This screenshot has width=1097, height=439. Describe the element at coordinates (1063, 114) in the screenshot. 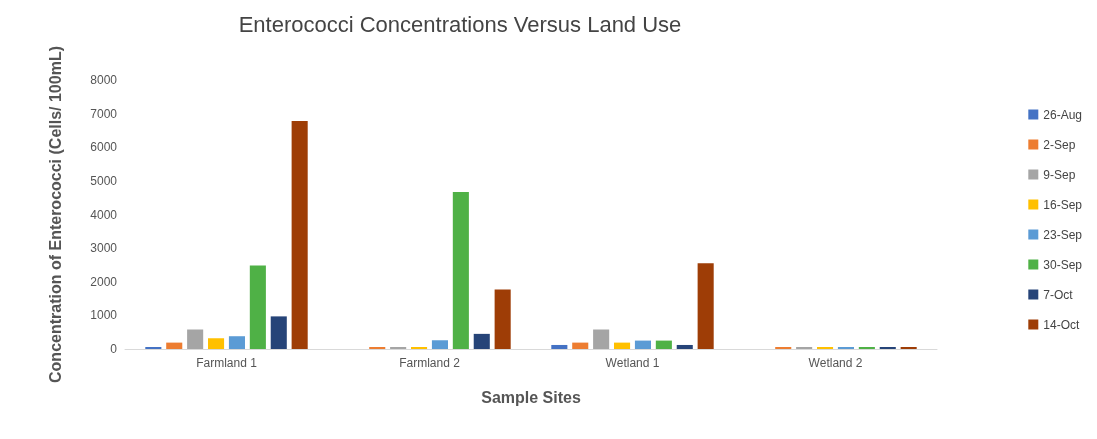

I see `legend-label: 26-Aug` at that location.